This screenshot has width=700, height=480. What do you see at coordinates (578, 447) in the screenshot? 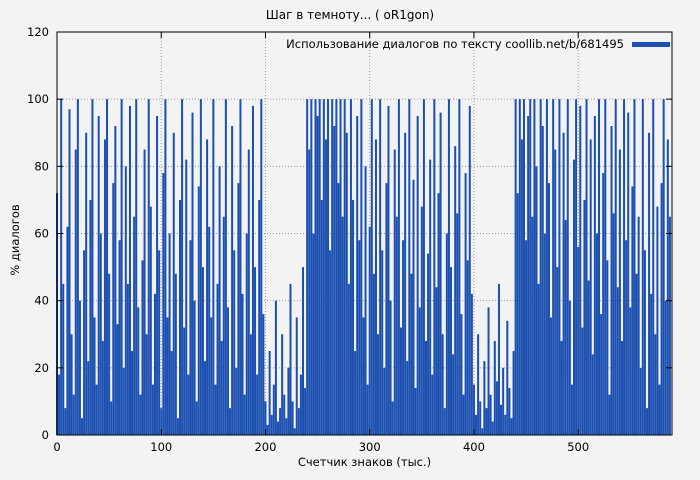
I see `x-tick-label: 500` at bounding box center [578, 447].